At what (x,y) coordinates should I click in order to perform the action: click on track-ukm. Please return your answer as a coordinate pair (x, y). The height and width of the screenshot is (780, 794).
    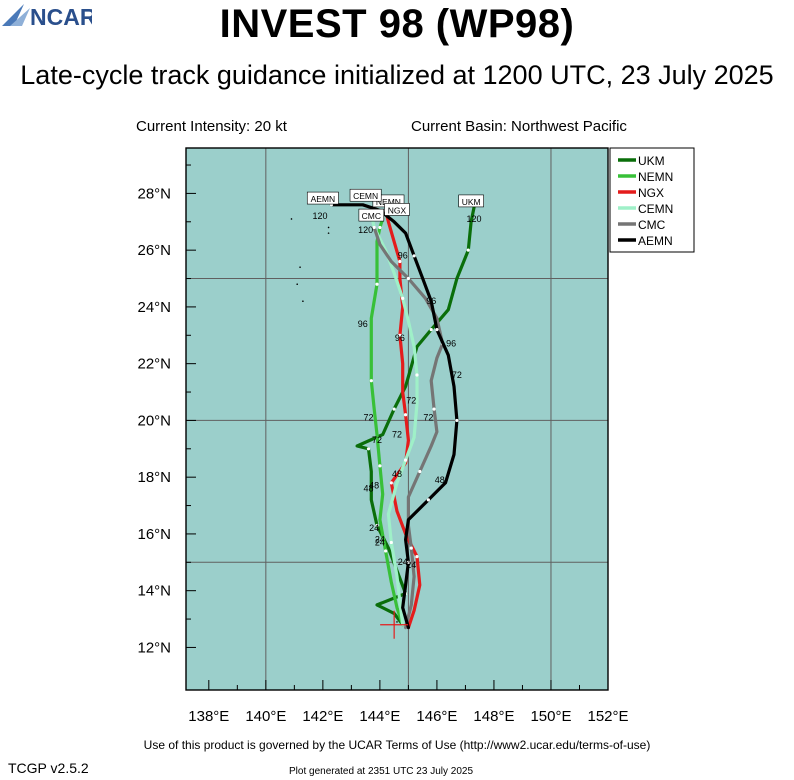
    Looking at the image, I should click on (415, 416).